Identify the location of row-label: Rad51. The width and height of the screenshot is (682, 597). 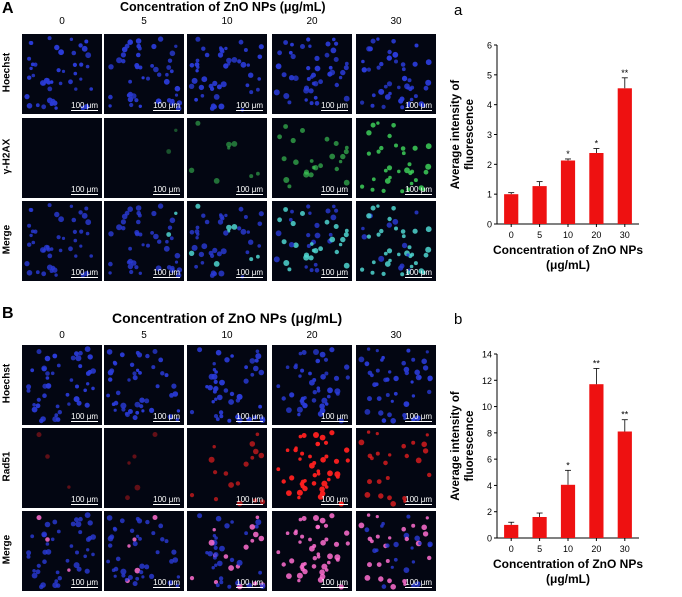
(7, 466).